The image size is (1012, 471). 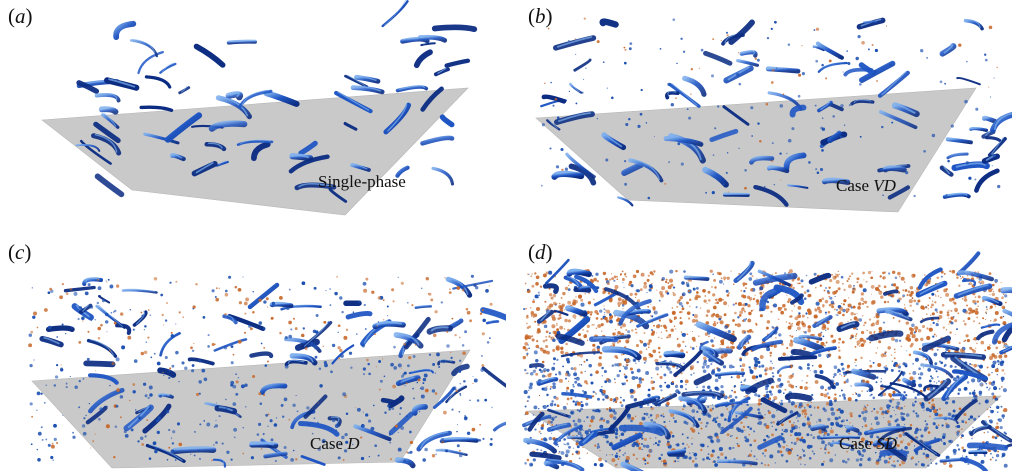 What do you see at coordinates (251, 409) in the screenshot?
I see `wall-plane` at bounding box center [251, 409].